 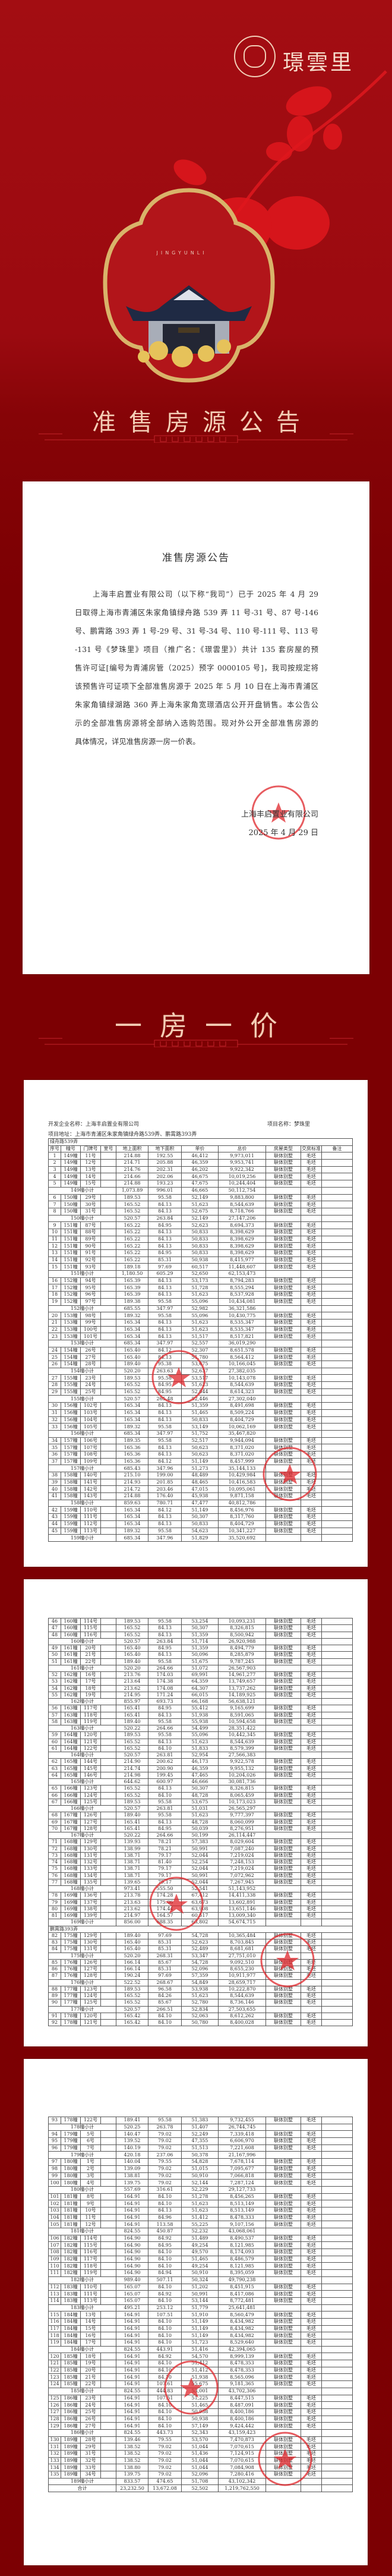 What do you see at coordinates (242, 2384) in the screenshot?
I see `total-price: 9,181,365` at bounding box center [242, 2384].